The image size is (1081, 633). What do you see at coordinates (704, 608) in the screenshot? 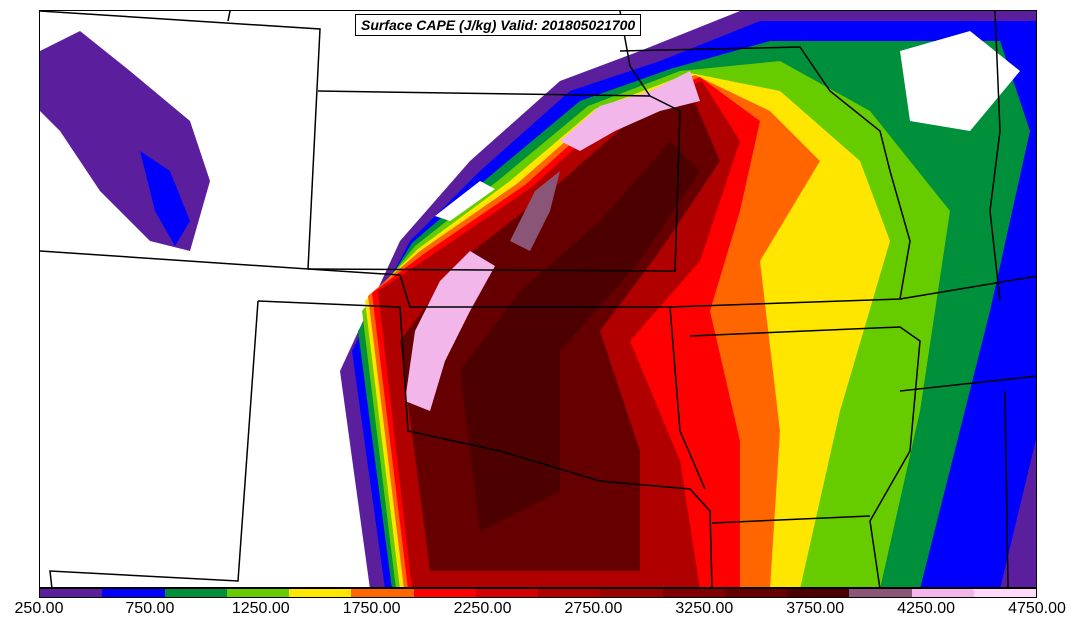
I see `colorbar-tick-label: 3250.00` at bounding box center [704, 608].